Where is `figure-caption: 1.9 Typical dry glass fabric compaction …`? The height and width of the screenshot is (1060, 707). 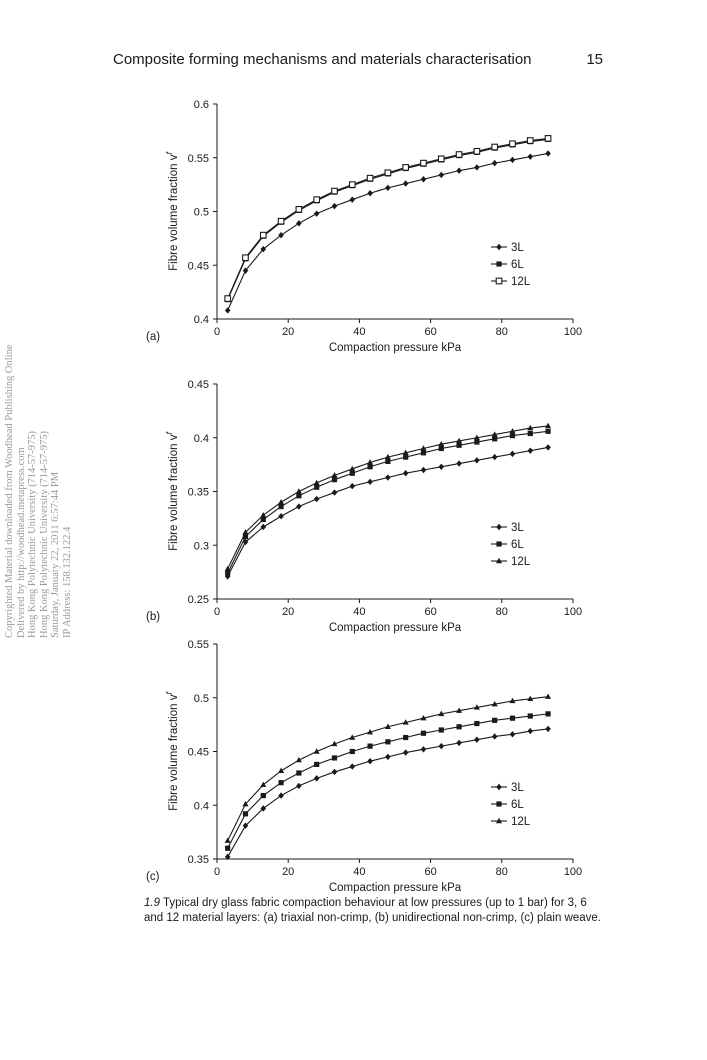 figure-caption: 1.9 Typical dry glass fabric compaction … is located at coordinates (374, 910).